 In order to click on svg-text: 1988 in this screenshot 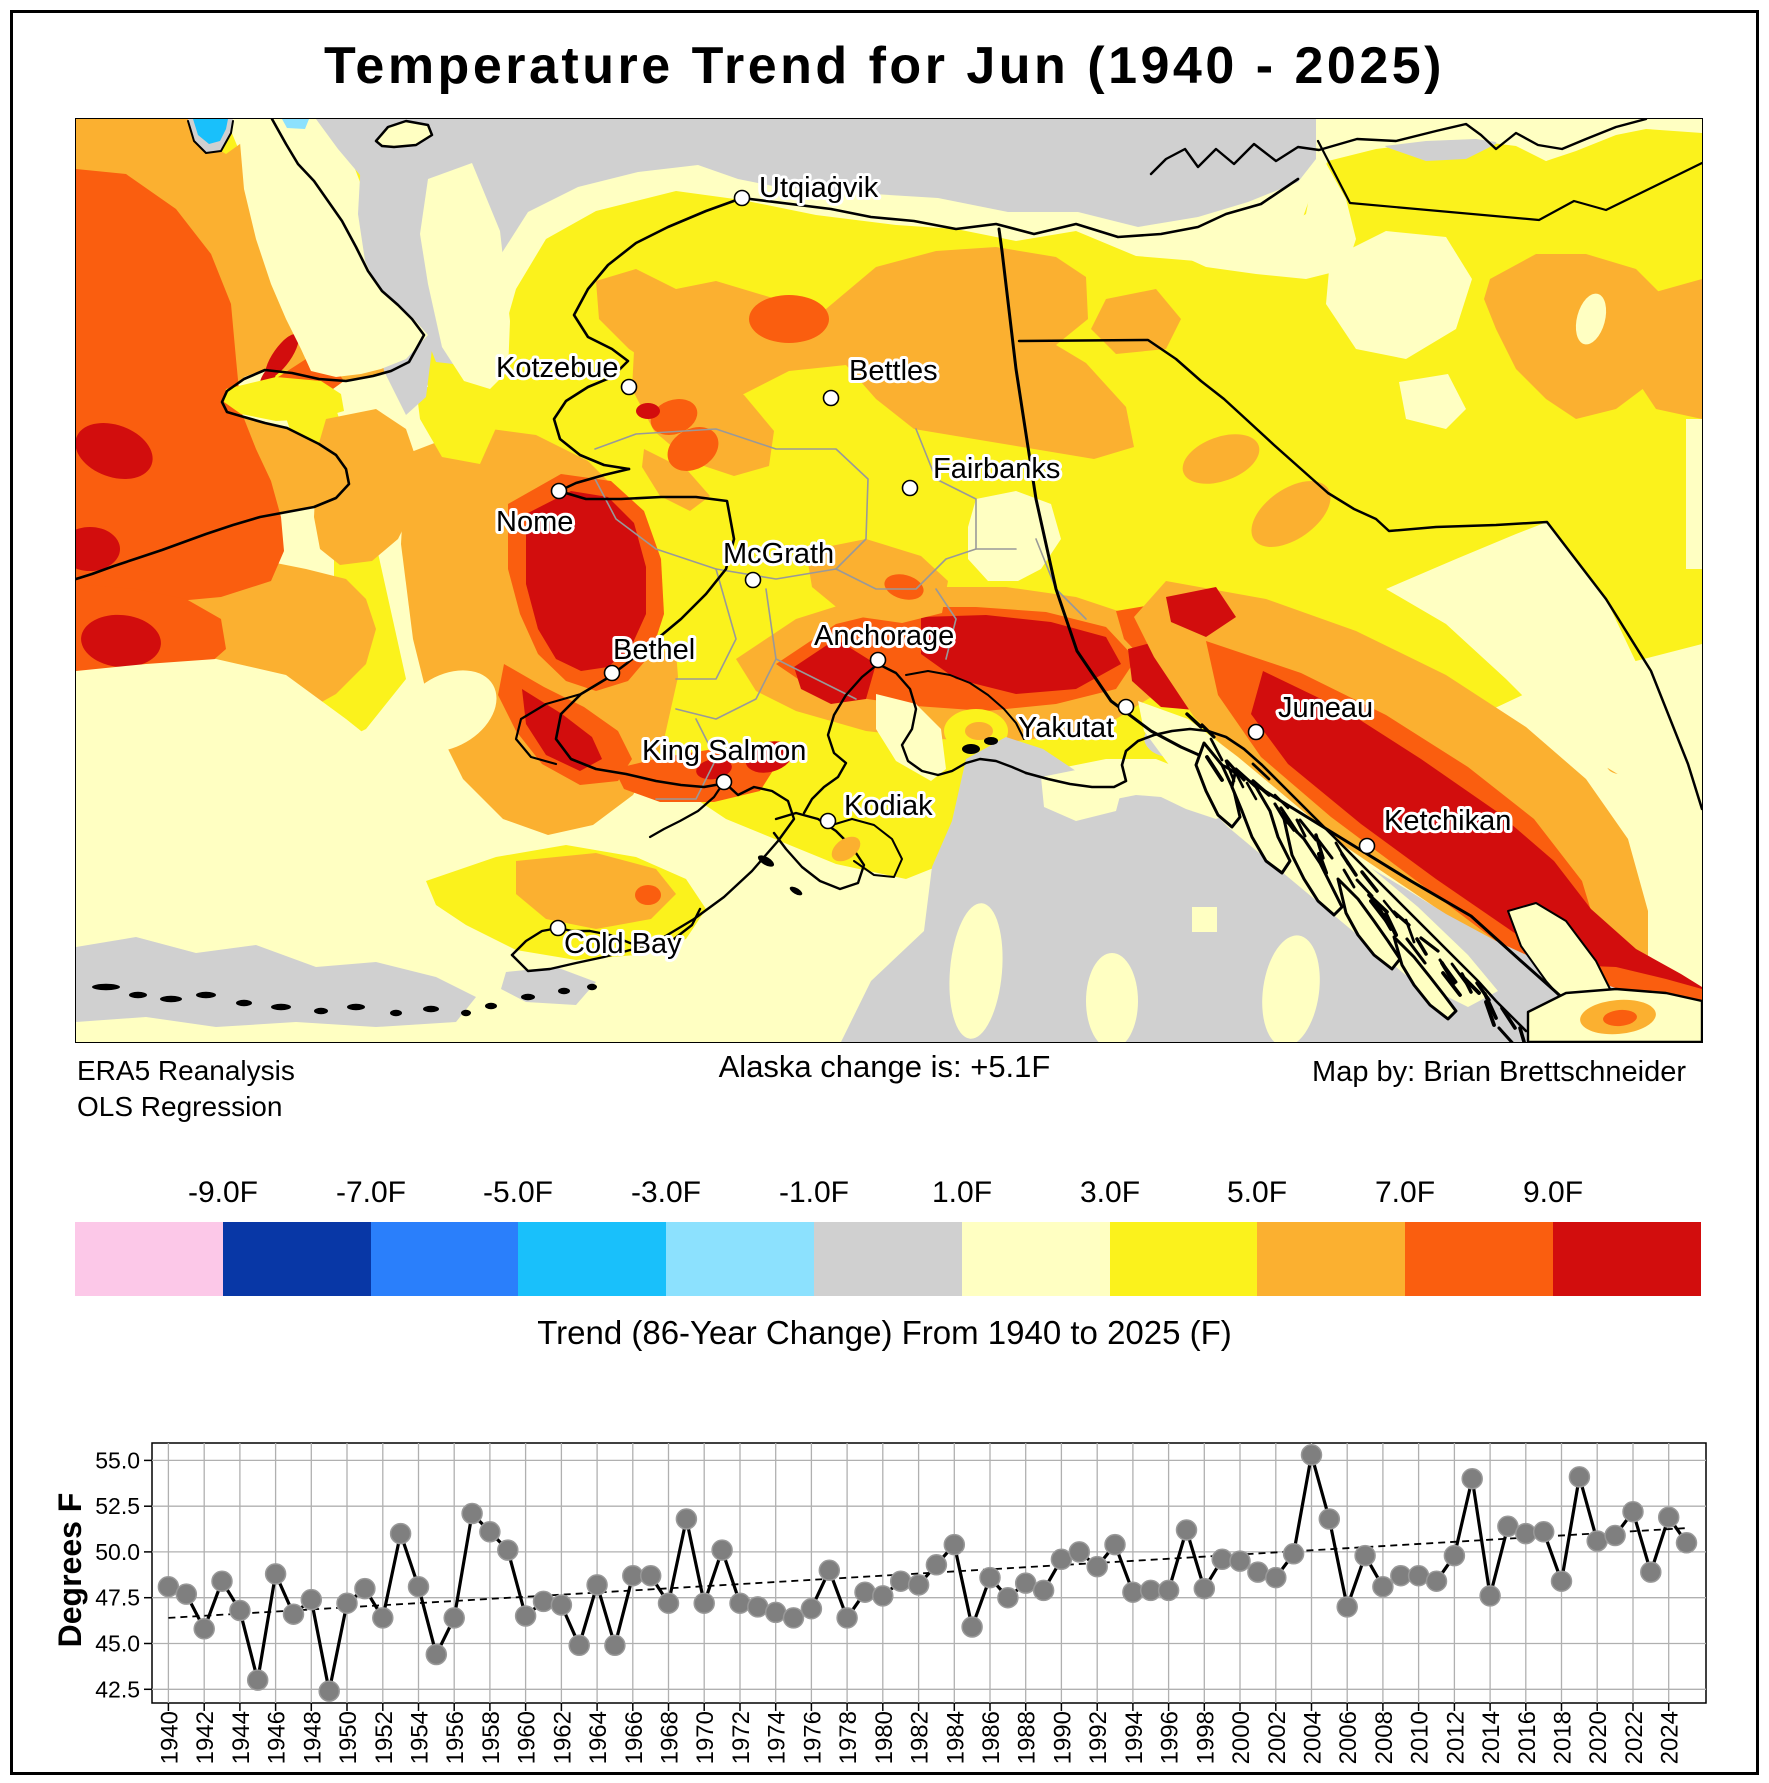, I will do `click(1027, 1737)`.